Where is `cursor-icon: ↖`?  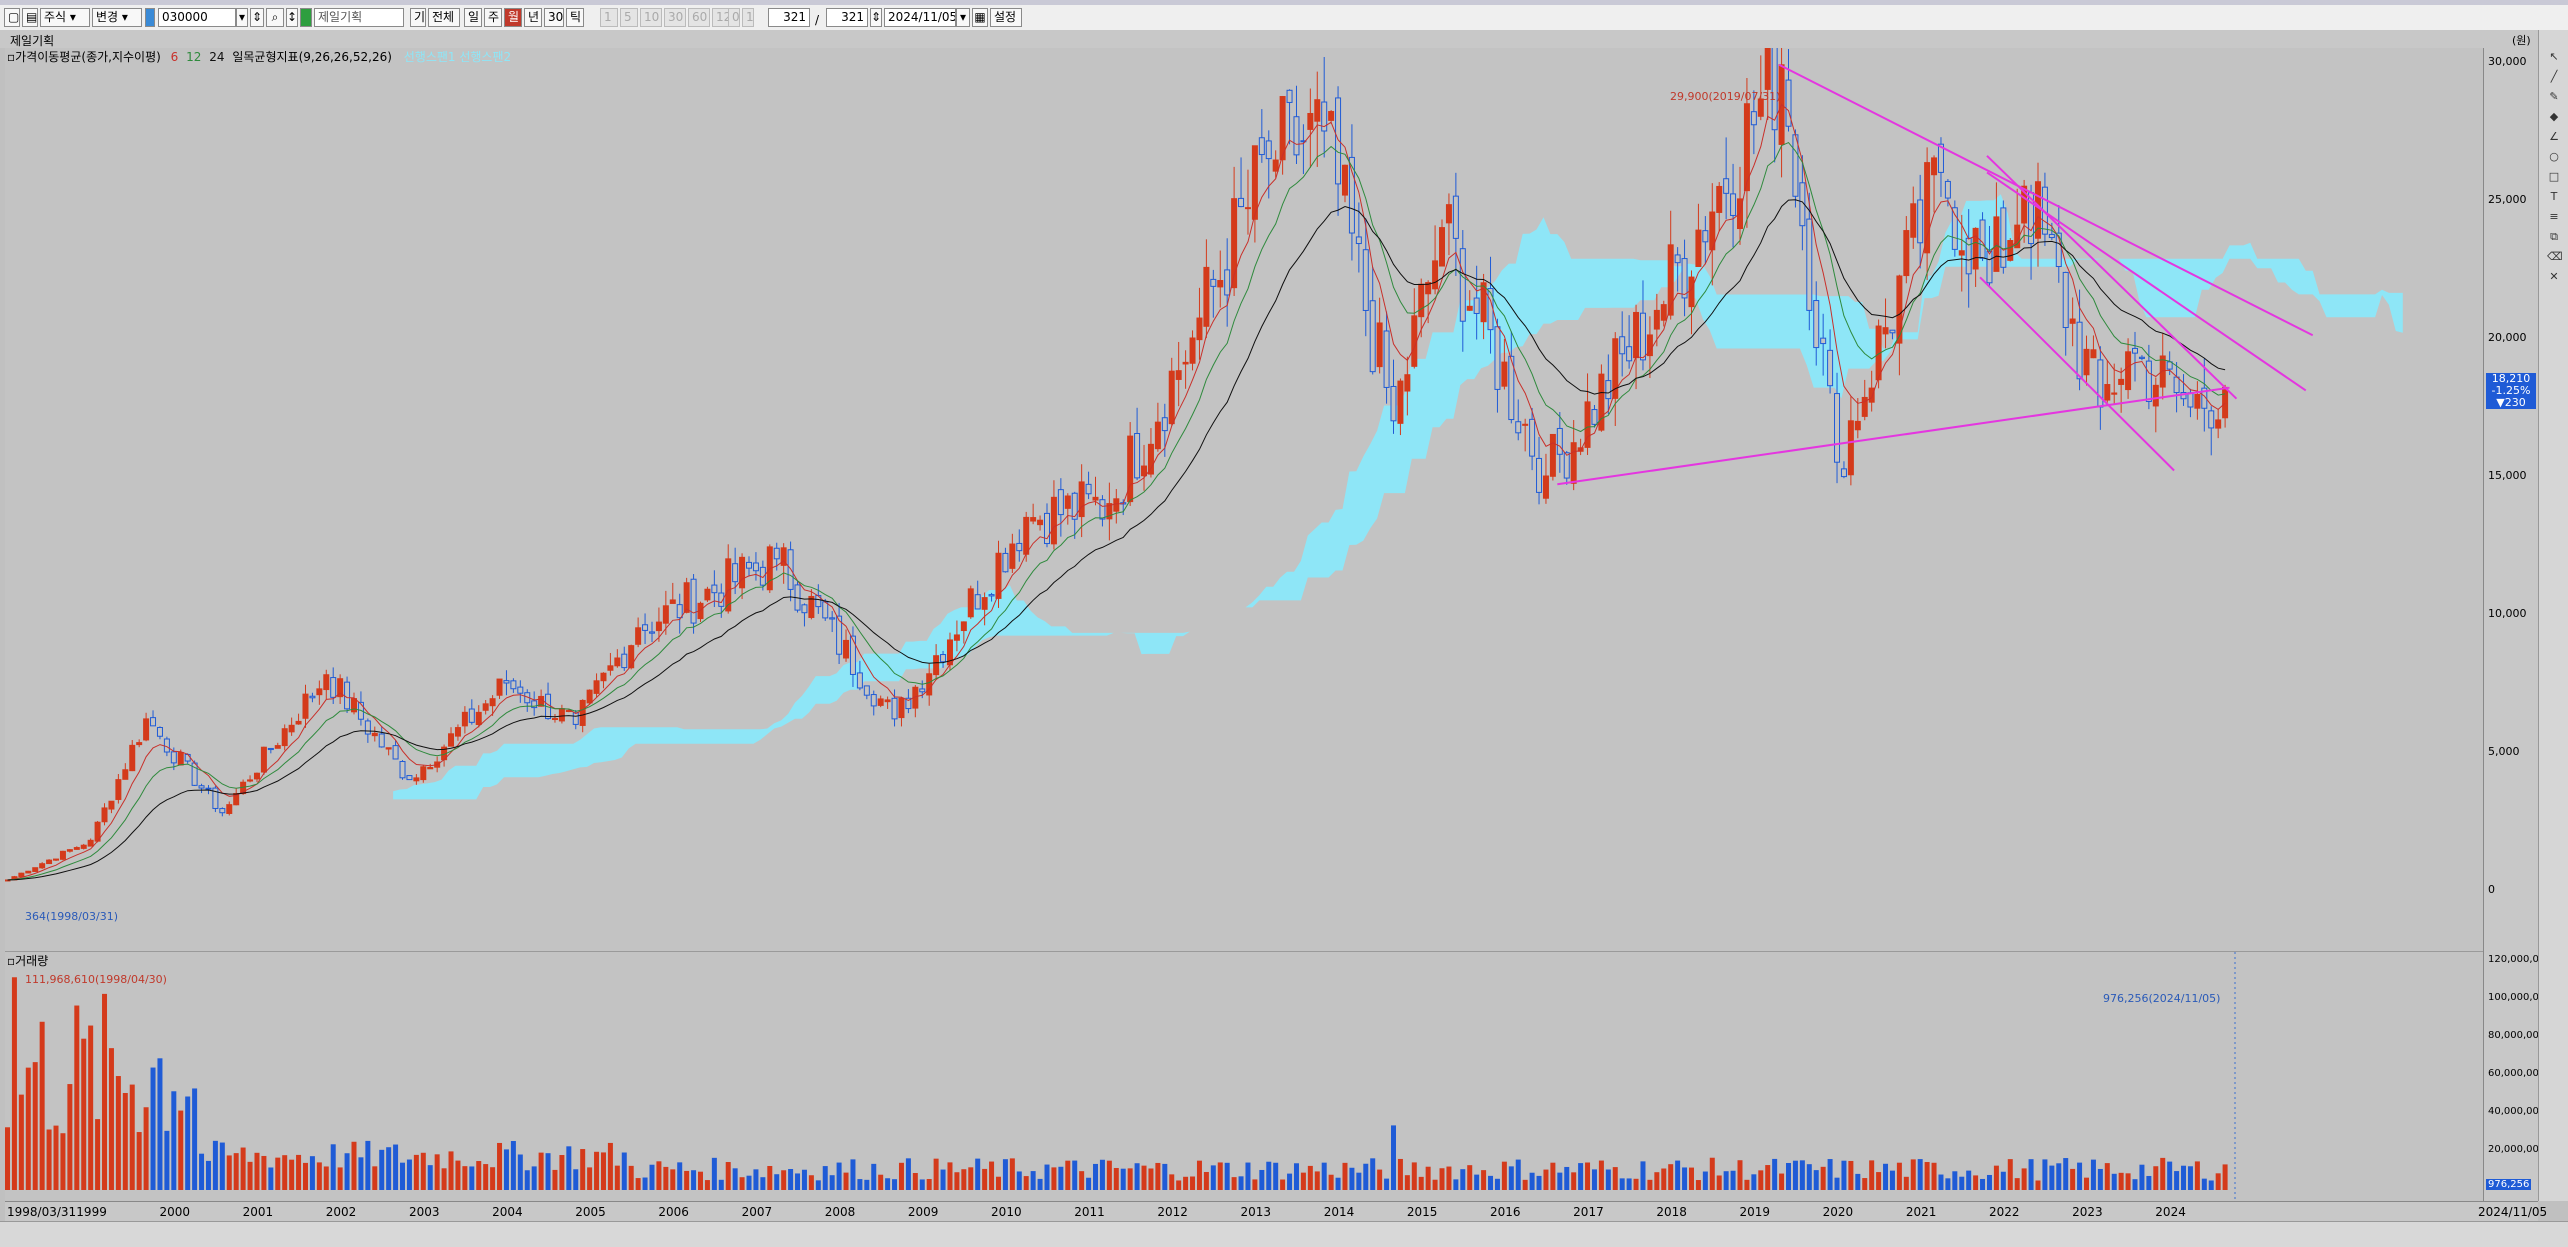
cursor-icon: ↖ is located at coordinates (2554, 56).